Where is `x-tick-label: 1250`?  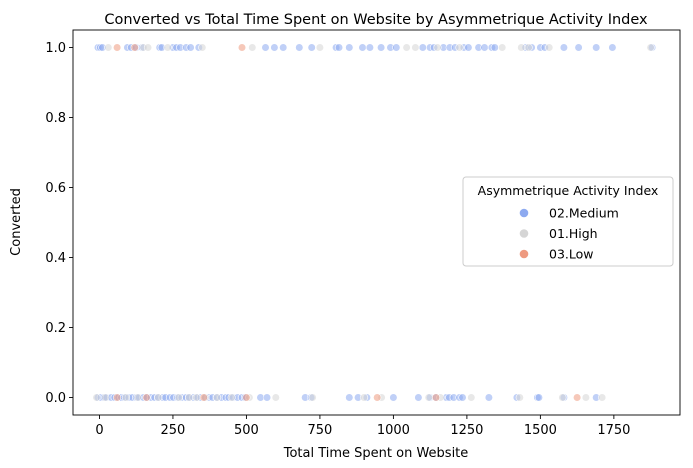 x-tick-label: 1250 is located at coordinates (466, 430).